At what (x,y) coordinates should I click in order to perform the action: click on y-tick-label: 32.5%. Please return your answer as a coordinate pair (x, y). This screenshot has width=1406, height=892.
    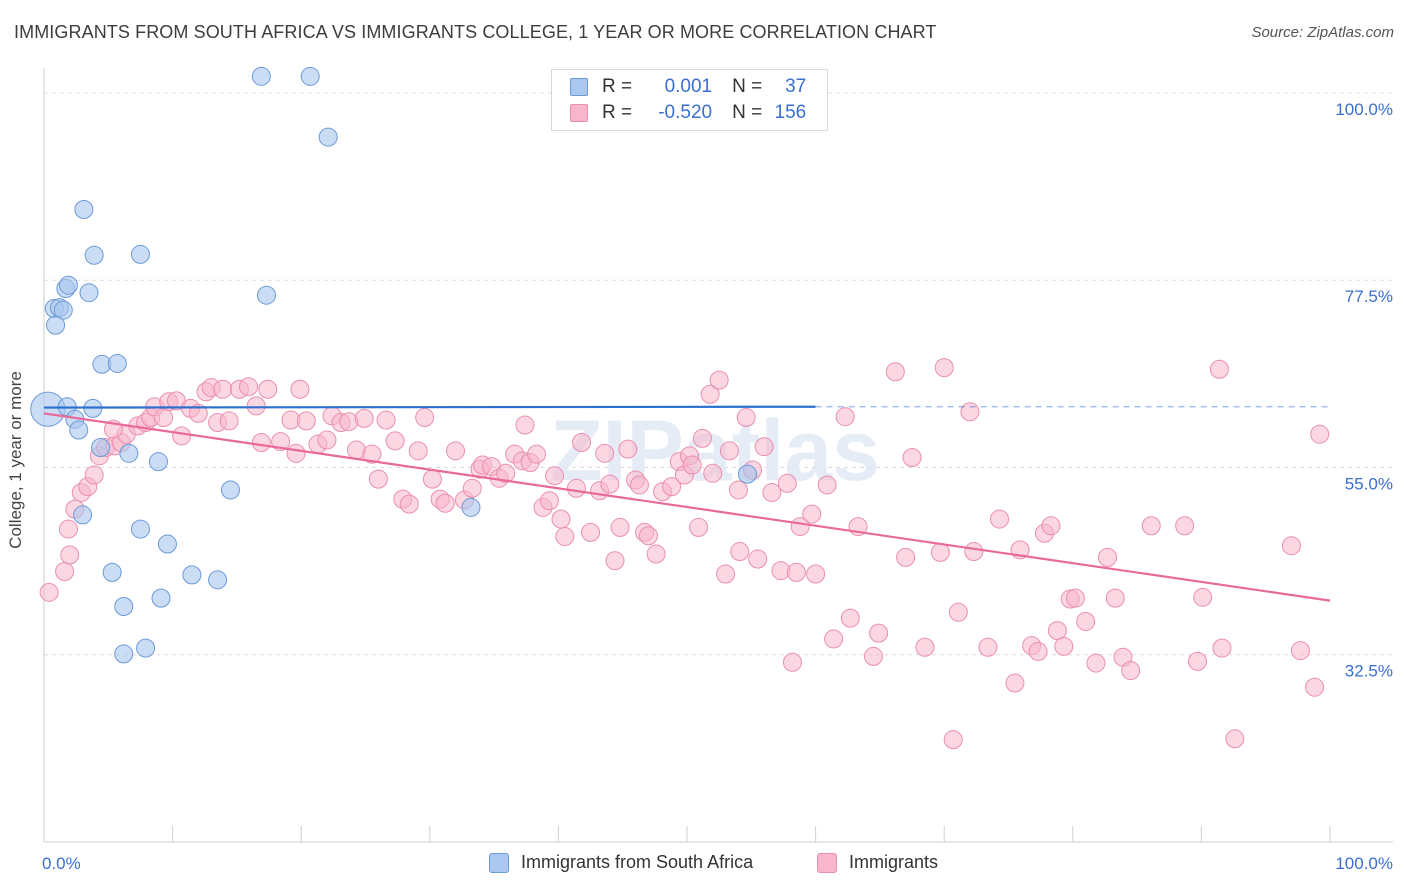
    Looking at the image, I should click on (1369, 671).